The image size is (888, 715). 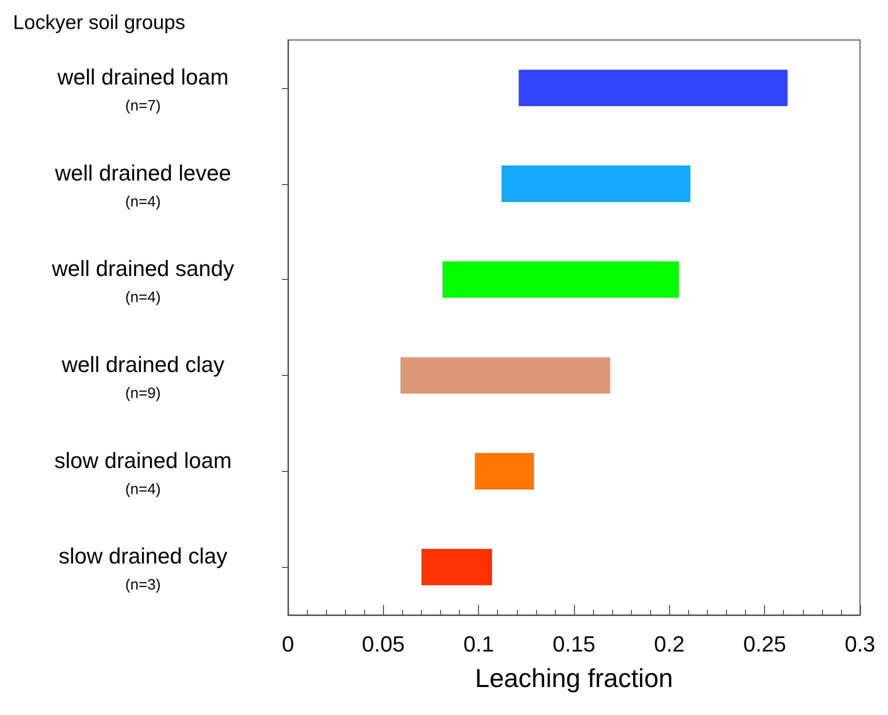 I want to click on x-tick-label: 0.1, so click(x=478, y=644).